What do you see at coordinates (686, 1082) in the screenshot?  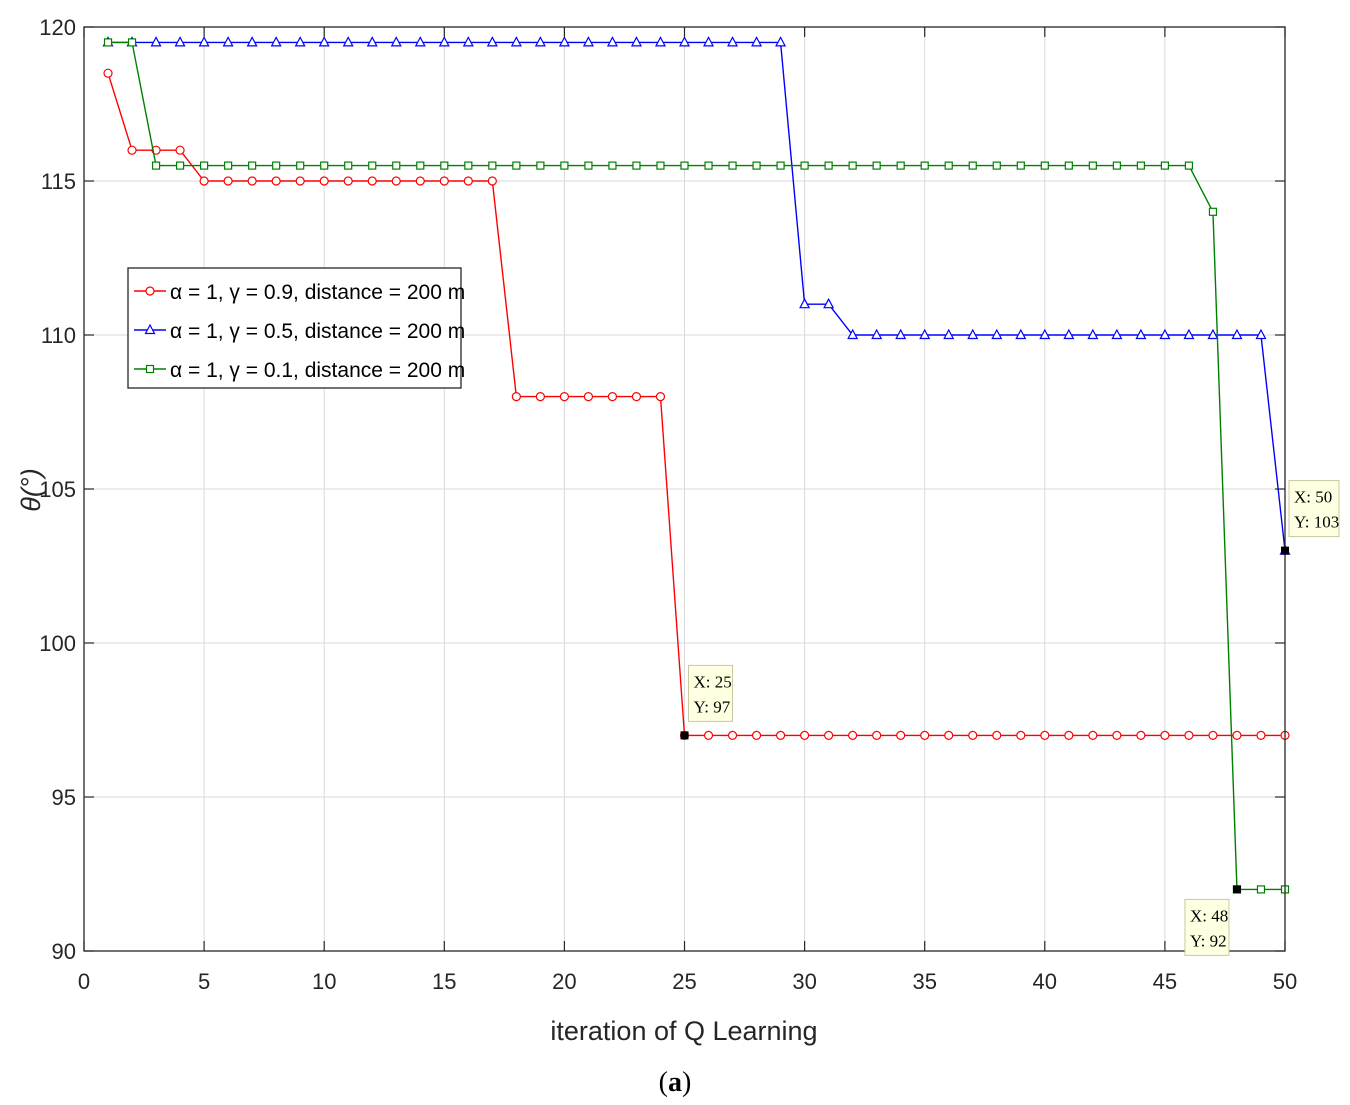 I see `caption-close: )` at bounding box center [686, 1082].